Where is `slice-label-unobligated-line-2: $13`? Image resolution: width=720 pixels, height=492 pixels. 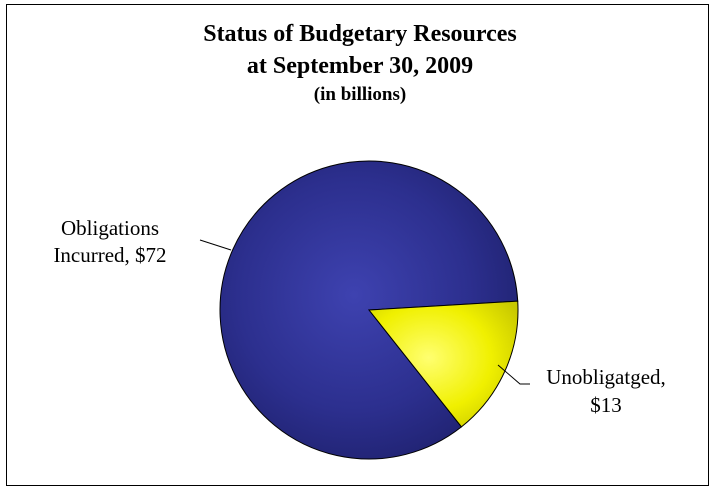
slice-label-unobligated-line-2: $13 is located at coordinates (606, 405).